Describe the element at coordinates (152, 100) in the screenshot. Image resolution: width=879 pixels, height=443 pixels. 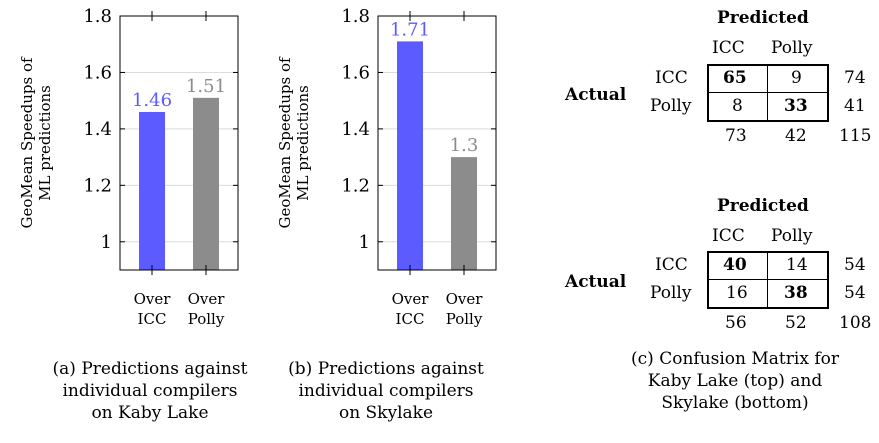
I see `data-label: 1.46` at that location.